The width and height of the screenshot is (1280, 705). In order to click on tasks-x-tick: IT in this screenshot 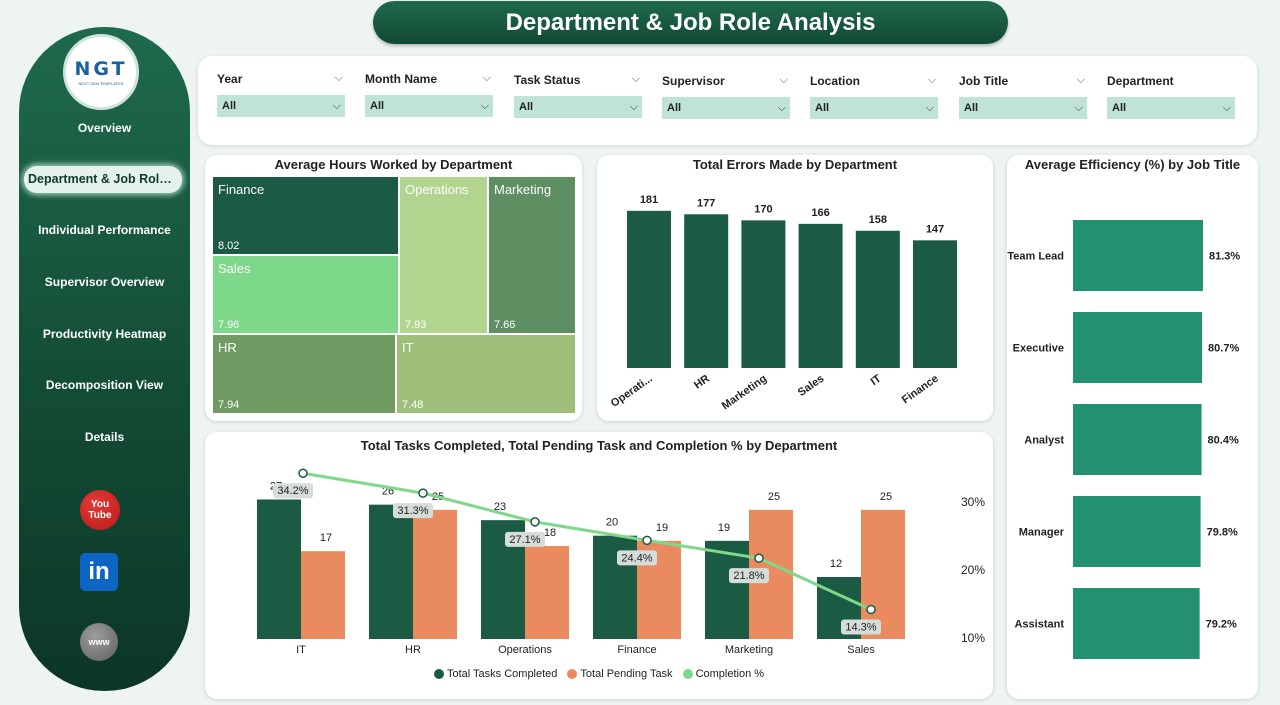, I will do `click(301, 650)`.